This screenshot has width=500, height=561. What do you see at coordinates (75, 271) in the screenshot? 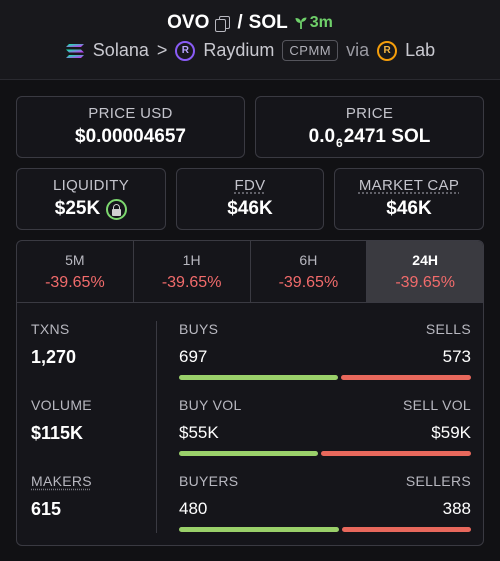
I see `tab-5m: 5M -39.65%` at bounding box center [75, 271].